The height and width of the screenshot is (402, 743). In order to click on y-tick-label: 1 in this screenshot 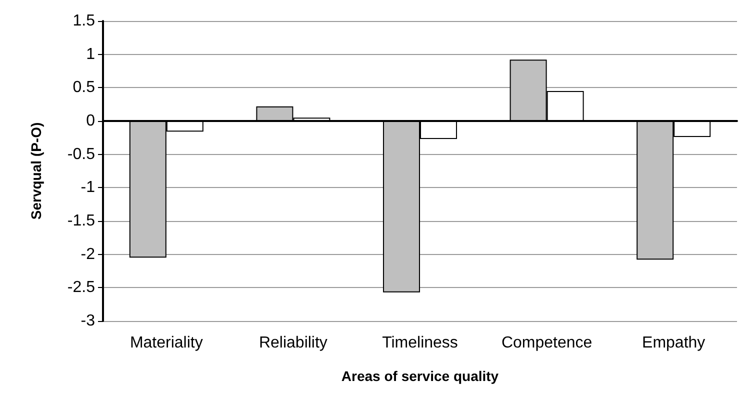, I will do `click(91, 54)`.